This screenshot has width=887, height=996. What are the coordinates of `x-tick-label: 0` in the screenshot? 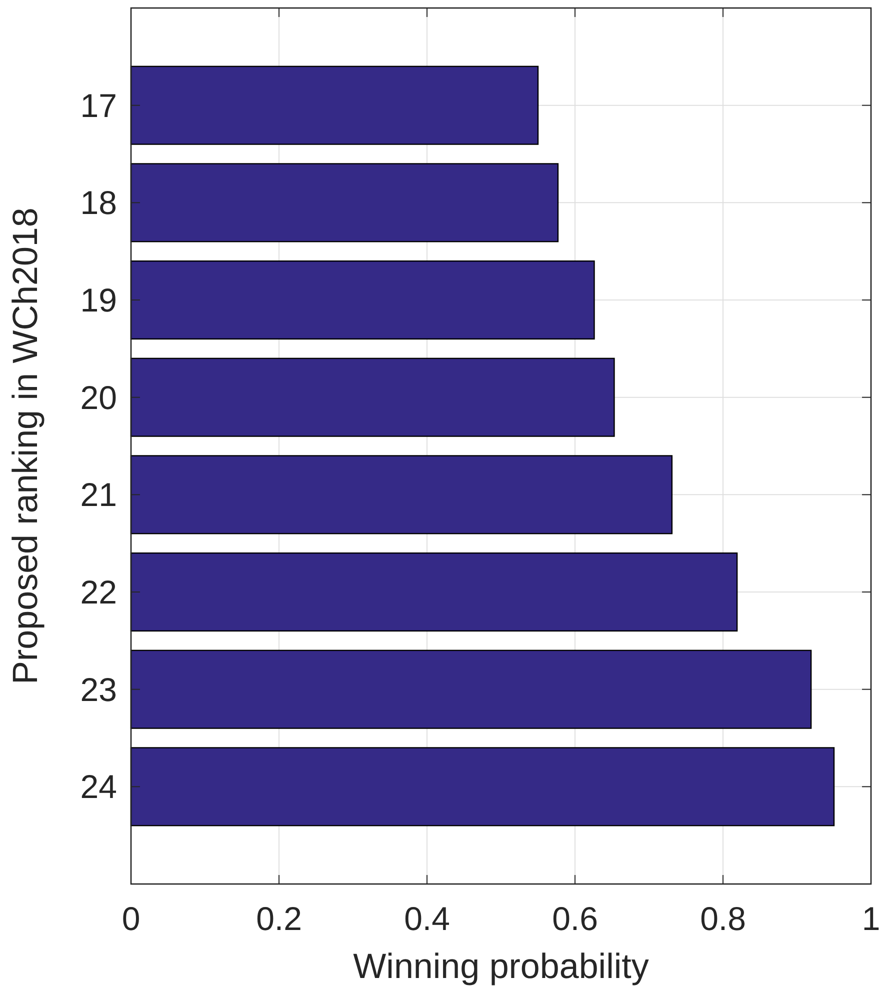 It's located at (131, 918).